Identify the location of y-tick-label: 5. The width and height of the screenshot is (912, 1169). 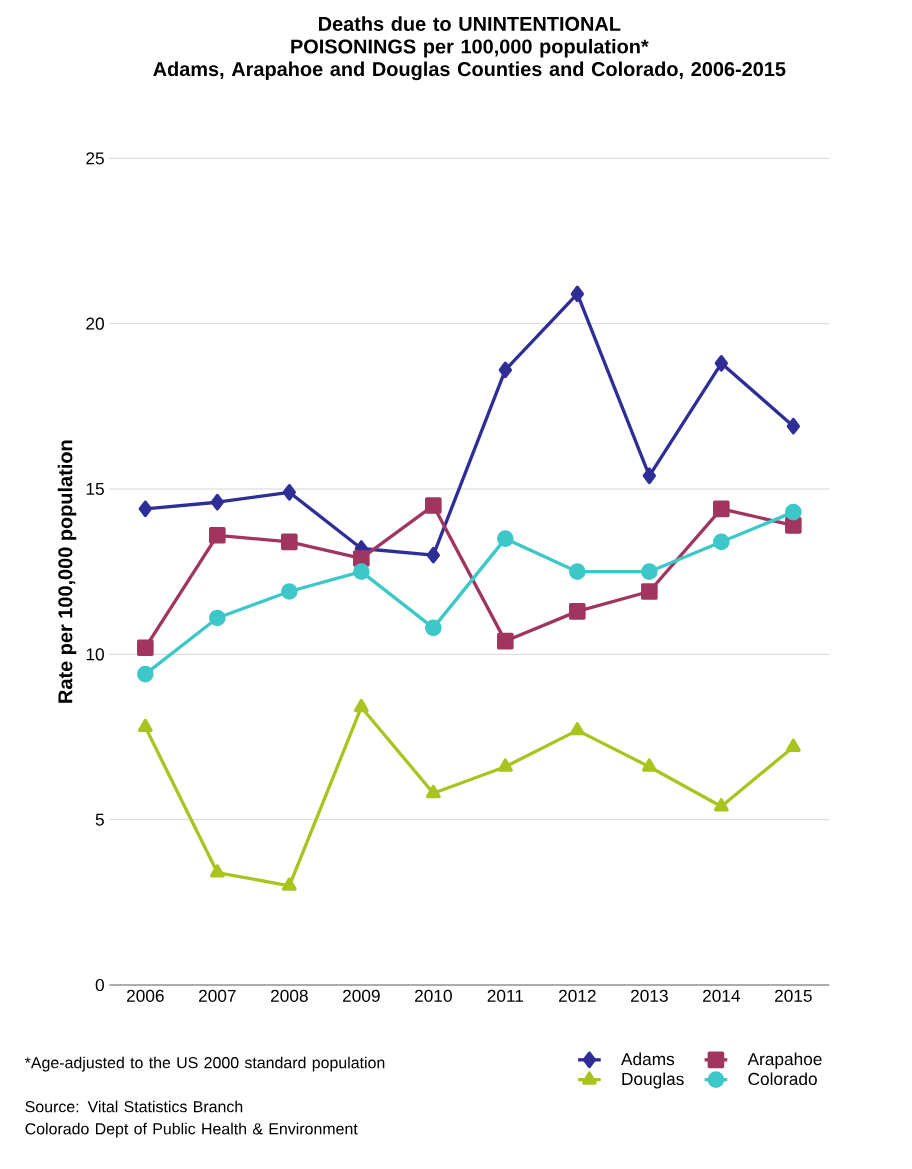
(99, 819).